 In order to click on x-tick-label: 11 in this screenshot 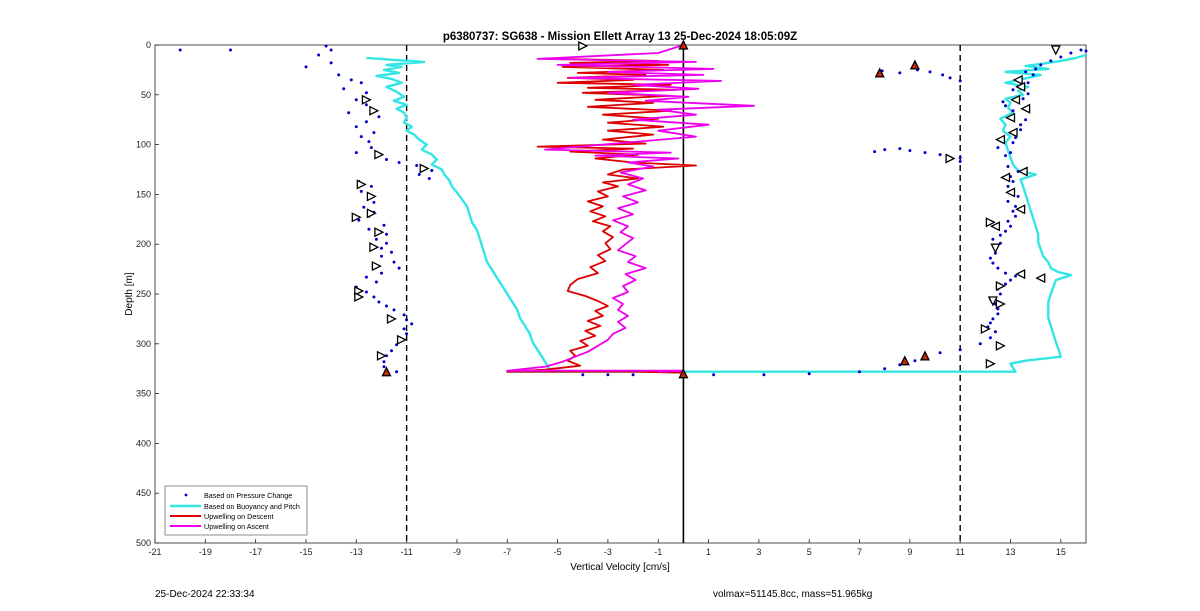, I will do `click(960, 552)`.